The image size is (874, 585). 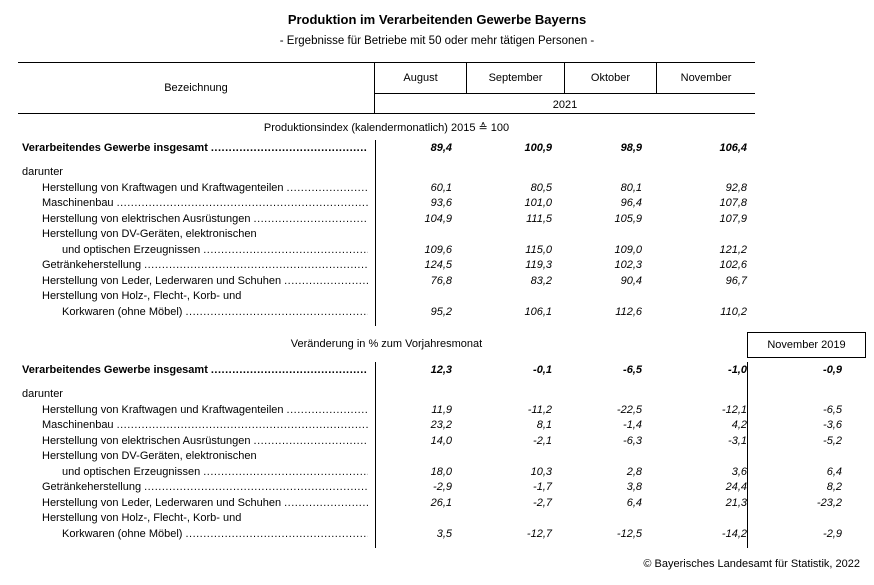 I want to click on value-cell: 3,6, so click(x=739, y=471).